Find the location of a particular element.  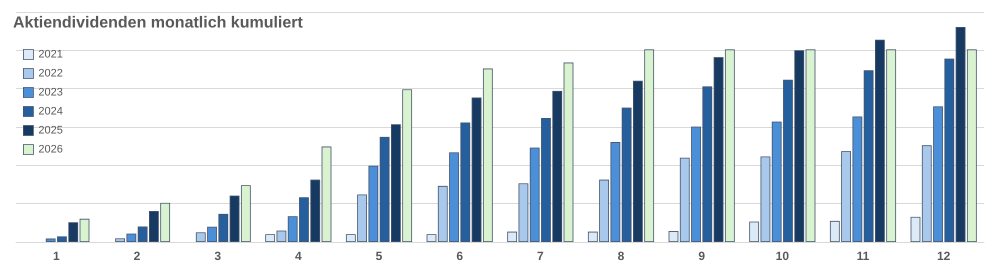

x-tick-label: 1 is located at coordinates (56, 256).